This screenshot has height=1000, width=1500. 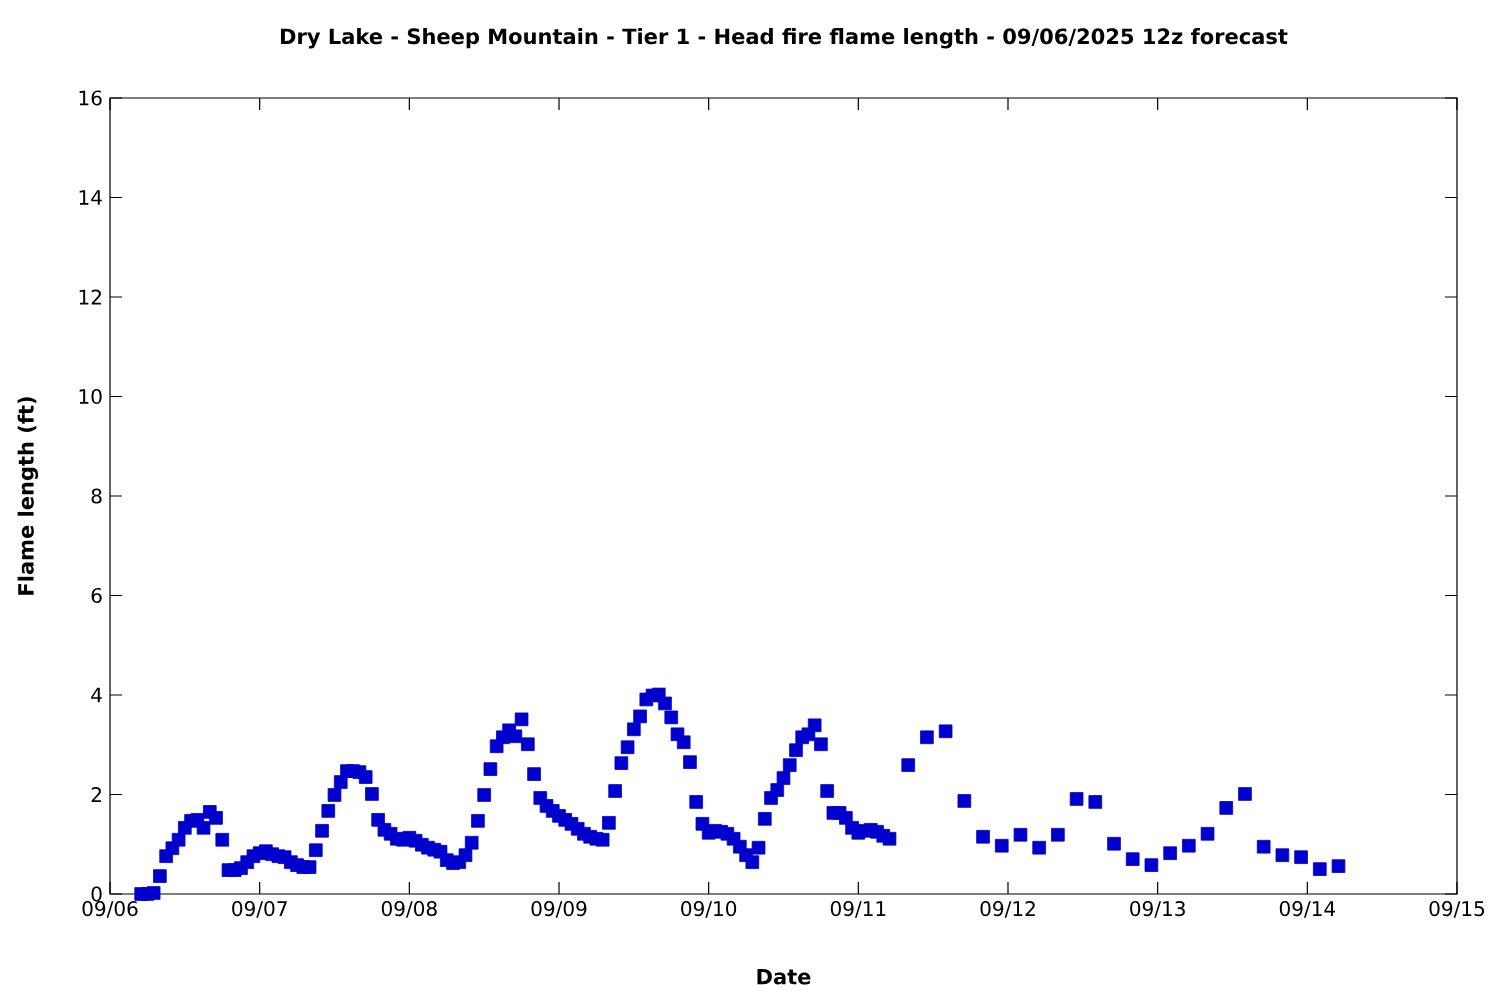 I want to click on y-tick-label: 14, so click(x=90, y=197).